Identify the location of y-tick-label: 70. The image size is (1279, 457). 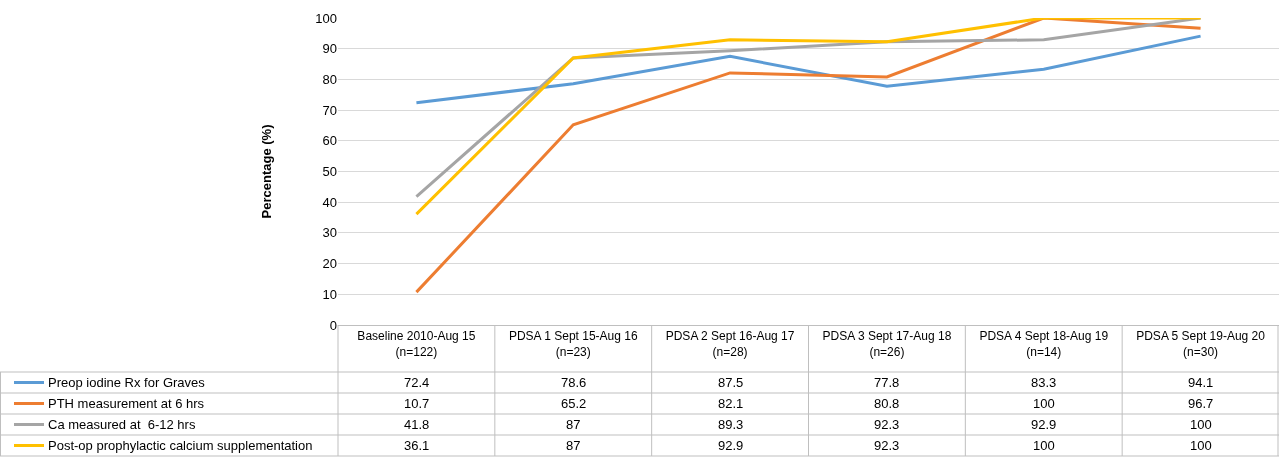
(329, 110).